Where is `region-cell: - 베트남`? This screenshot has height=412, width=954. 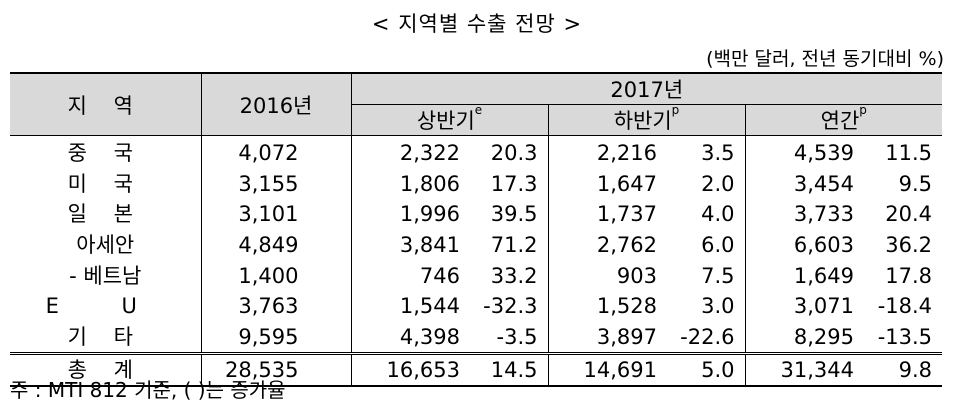 region-cell: - 베트남 is located at coordinates (106, 275).